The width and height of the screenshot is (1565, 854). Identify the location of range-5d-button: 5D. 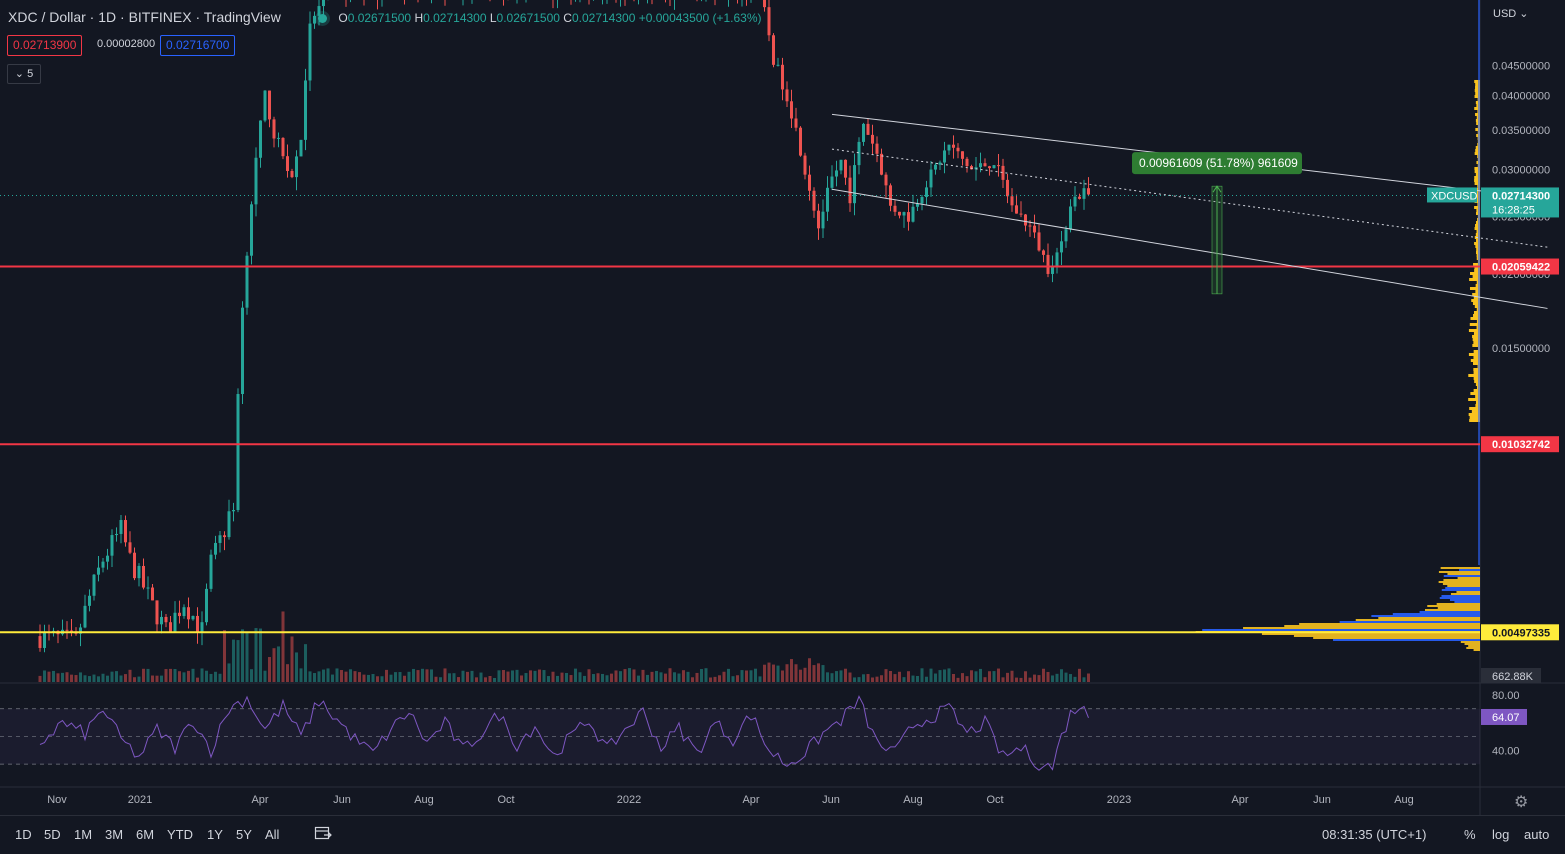
(52, 834).